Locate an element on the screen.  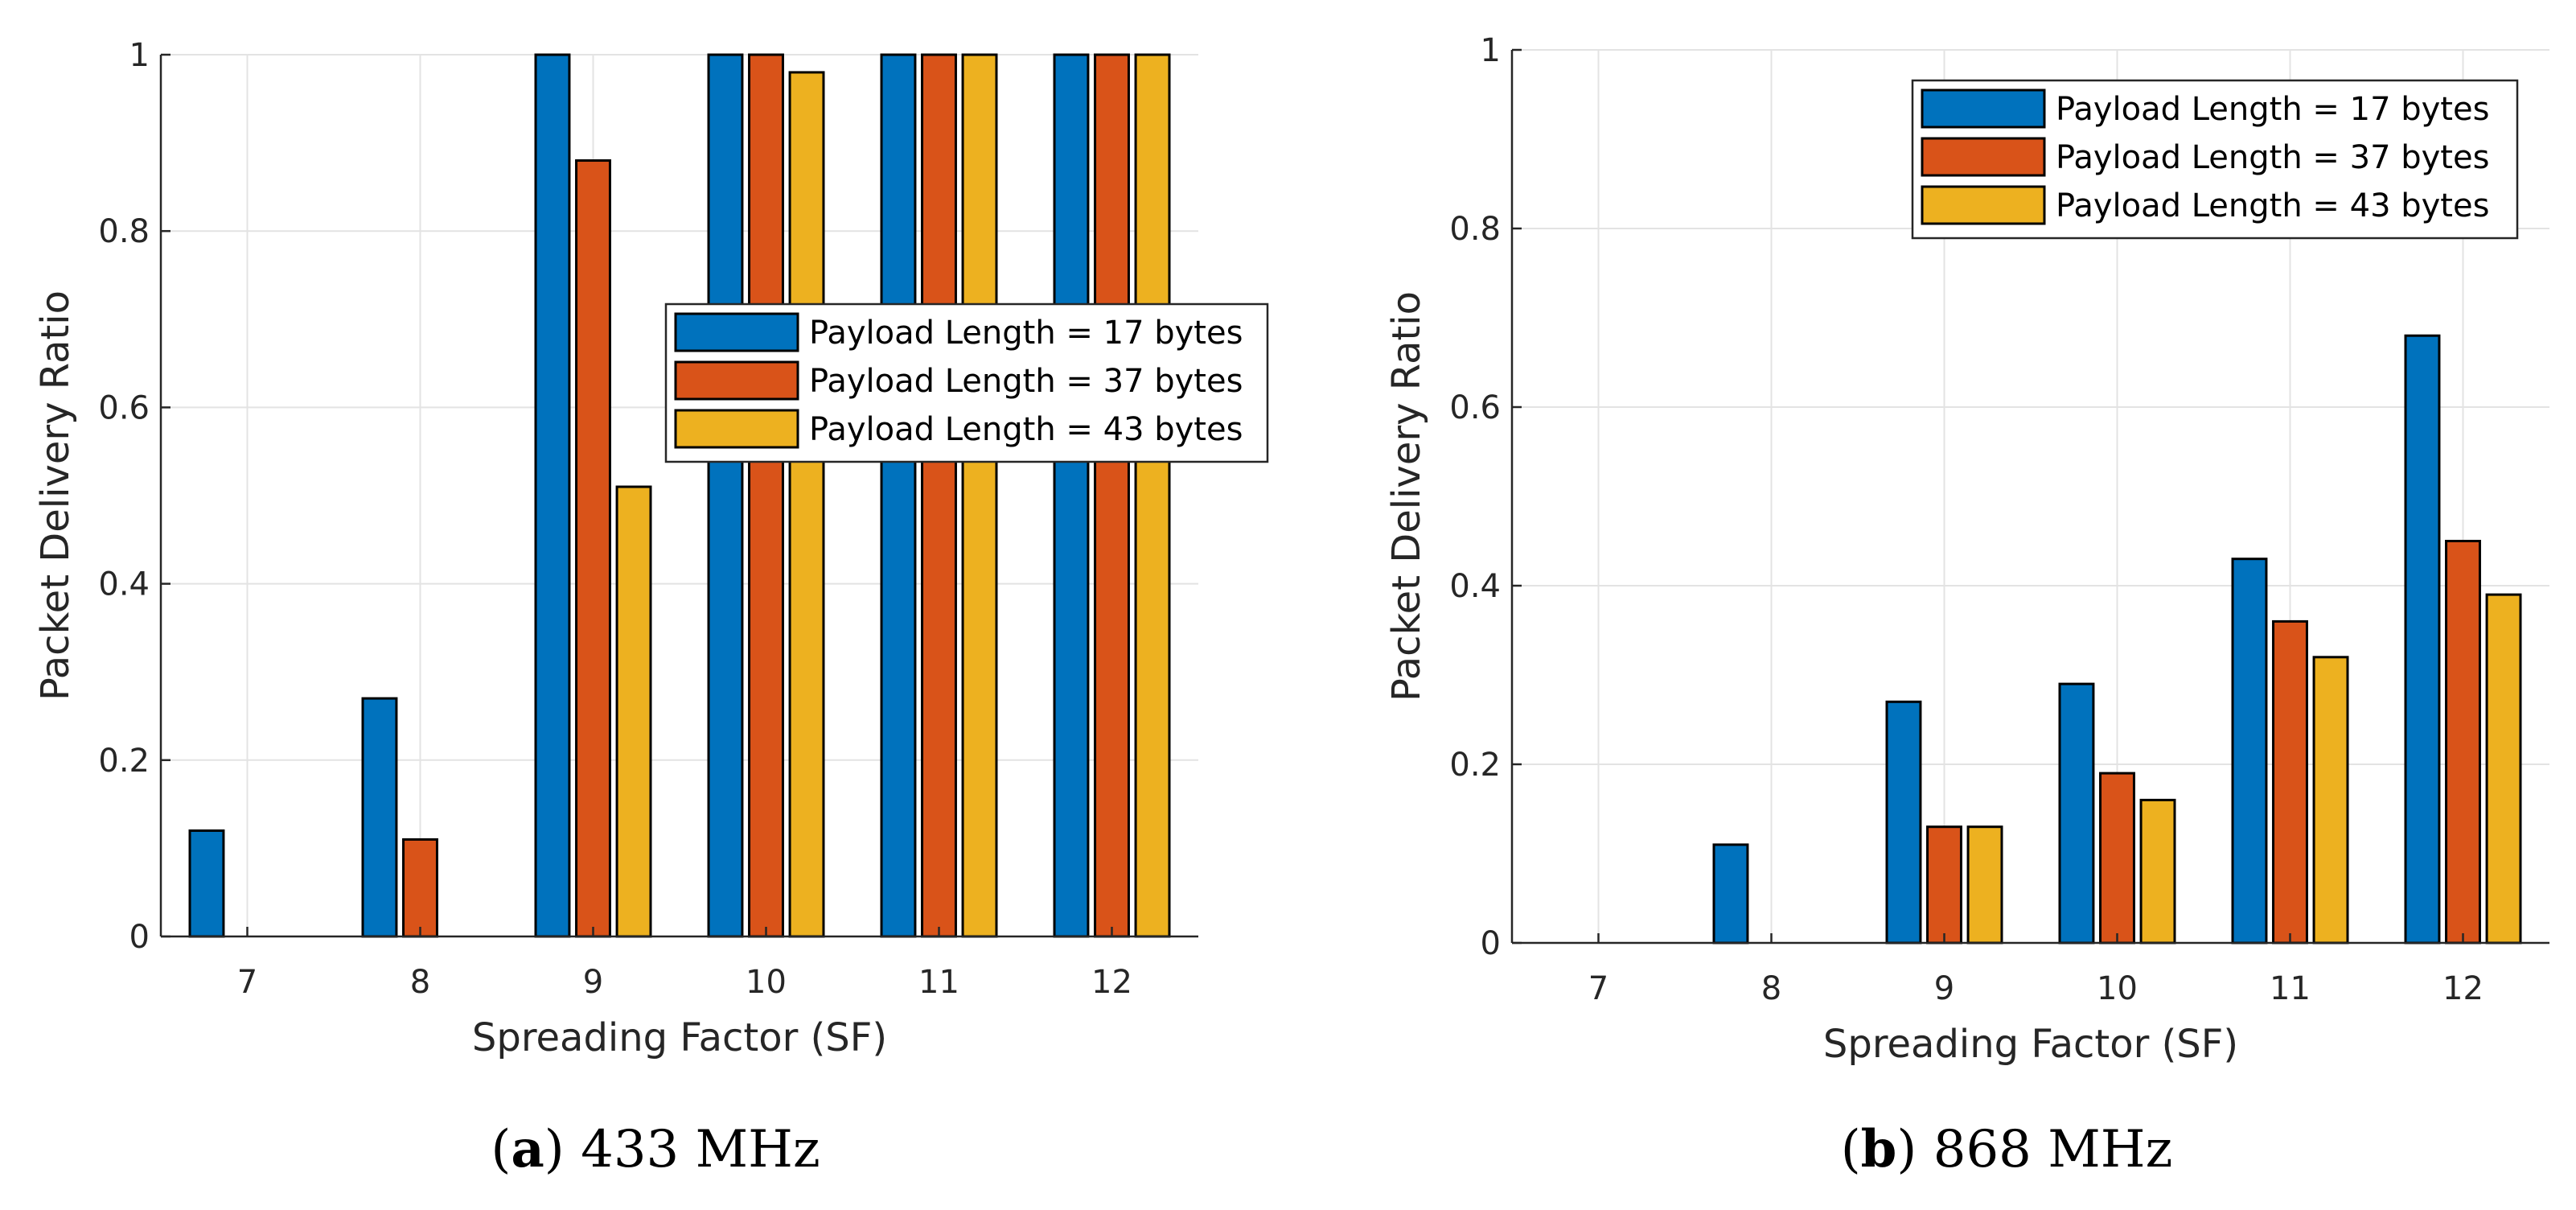
panel-caption-text: 433 MHz is located at coordinates (700, 1149).